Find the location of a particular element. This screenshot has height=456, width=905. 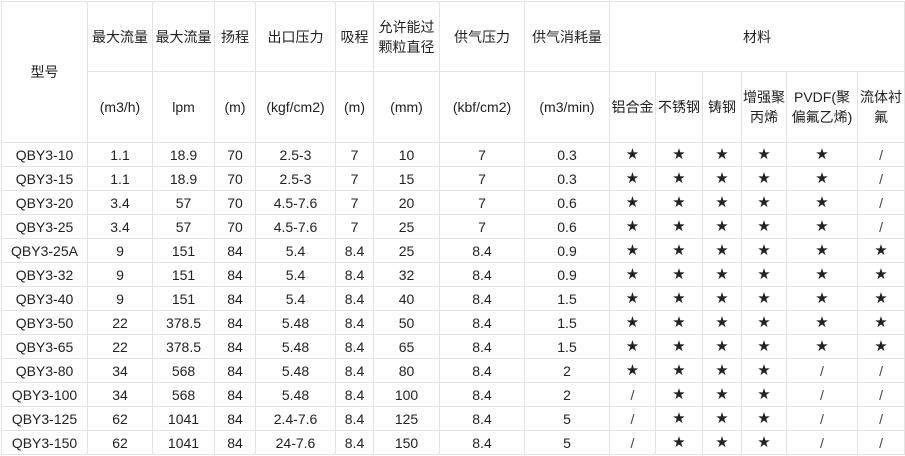

table-cell: 18.9 is located at coordinates (183, 154).